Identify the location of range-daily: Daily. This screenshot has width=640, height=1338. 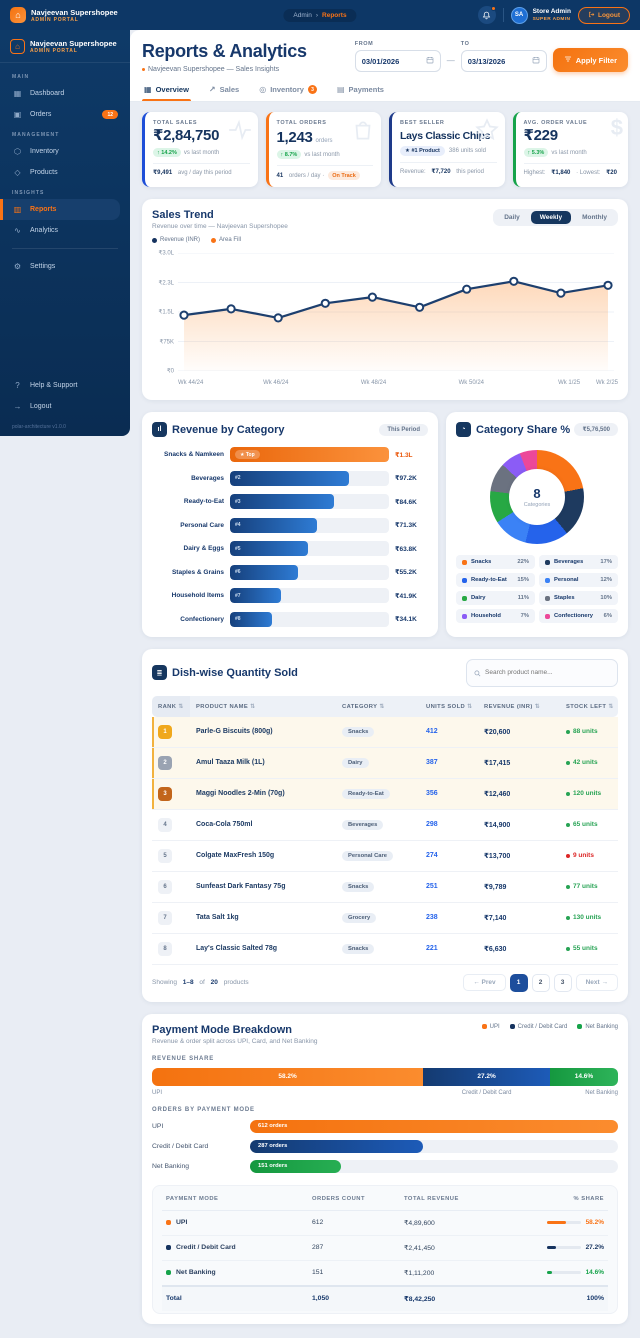
(512, 217).